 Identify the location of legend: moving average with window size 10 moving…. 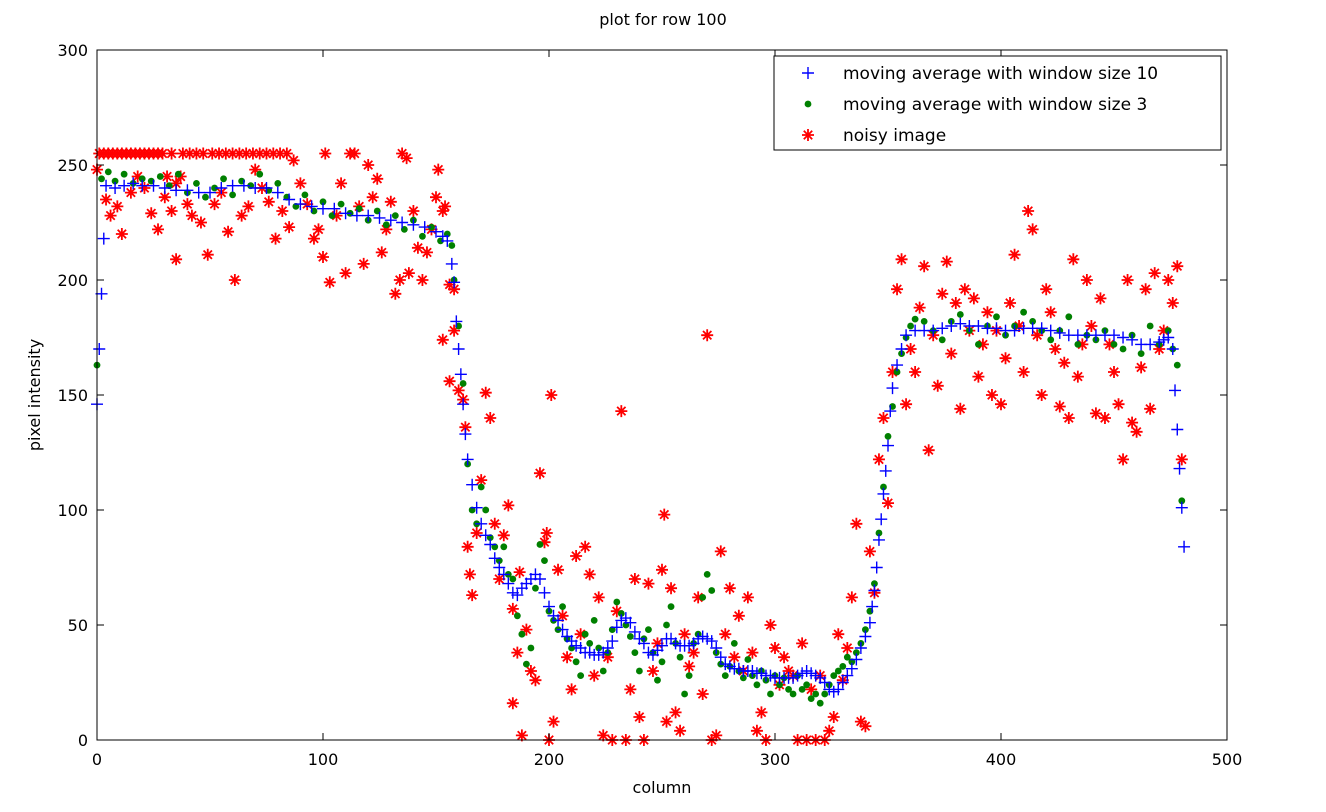
(997, 103).